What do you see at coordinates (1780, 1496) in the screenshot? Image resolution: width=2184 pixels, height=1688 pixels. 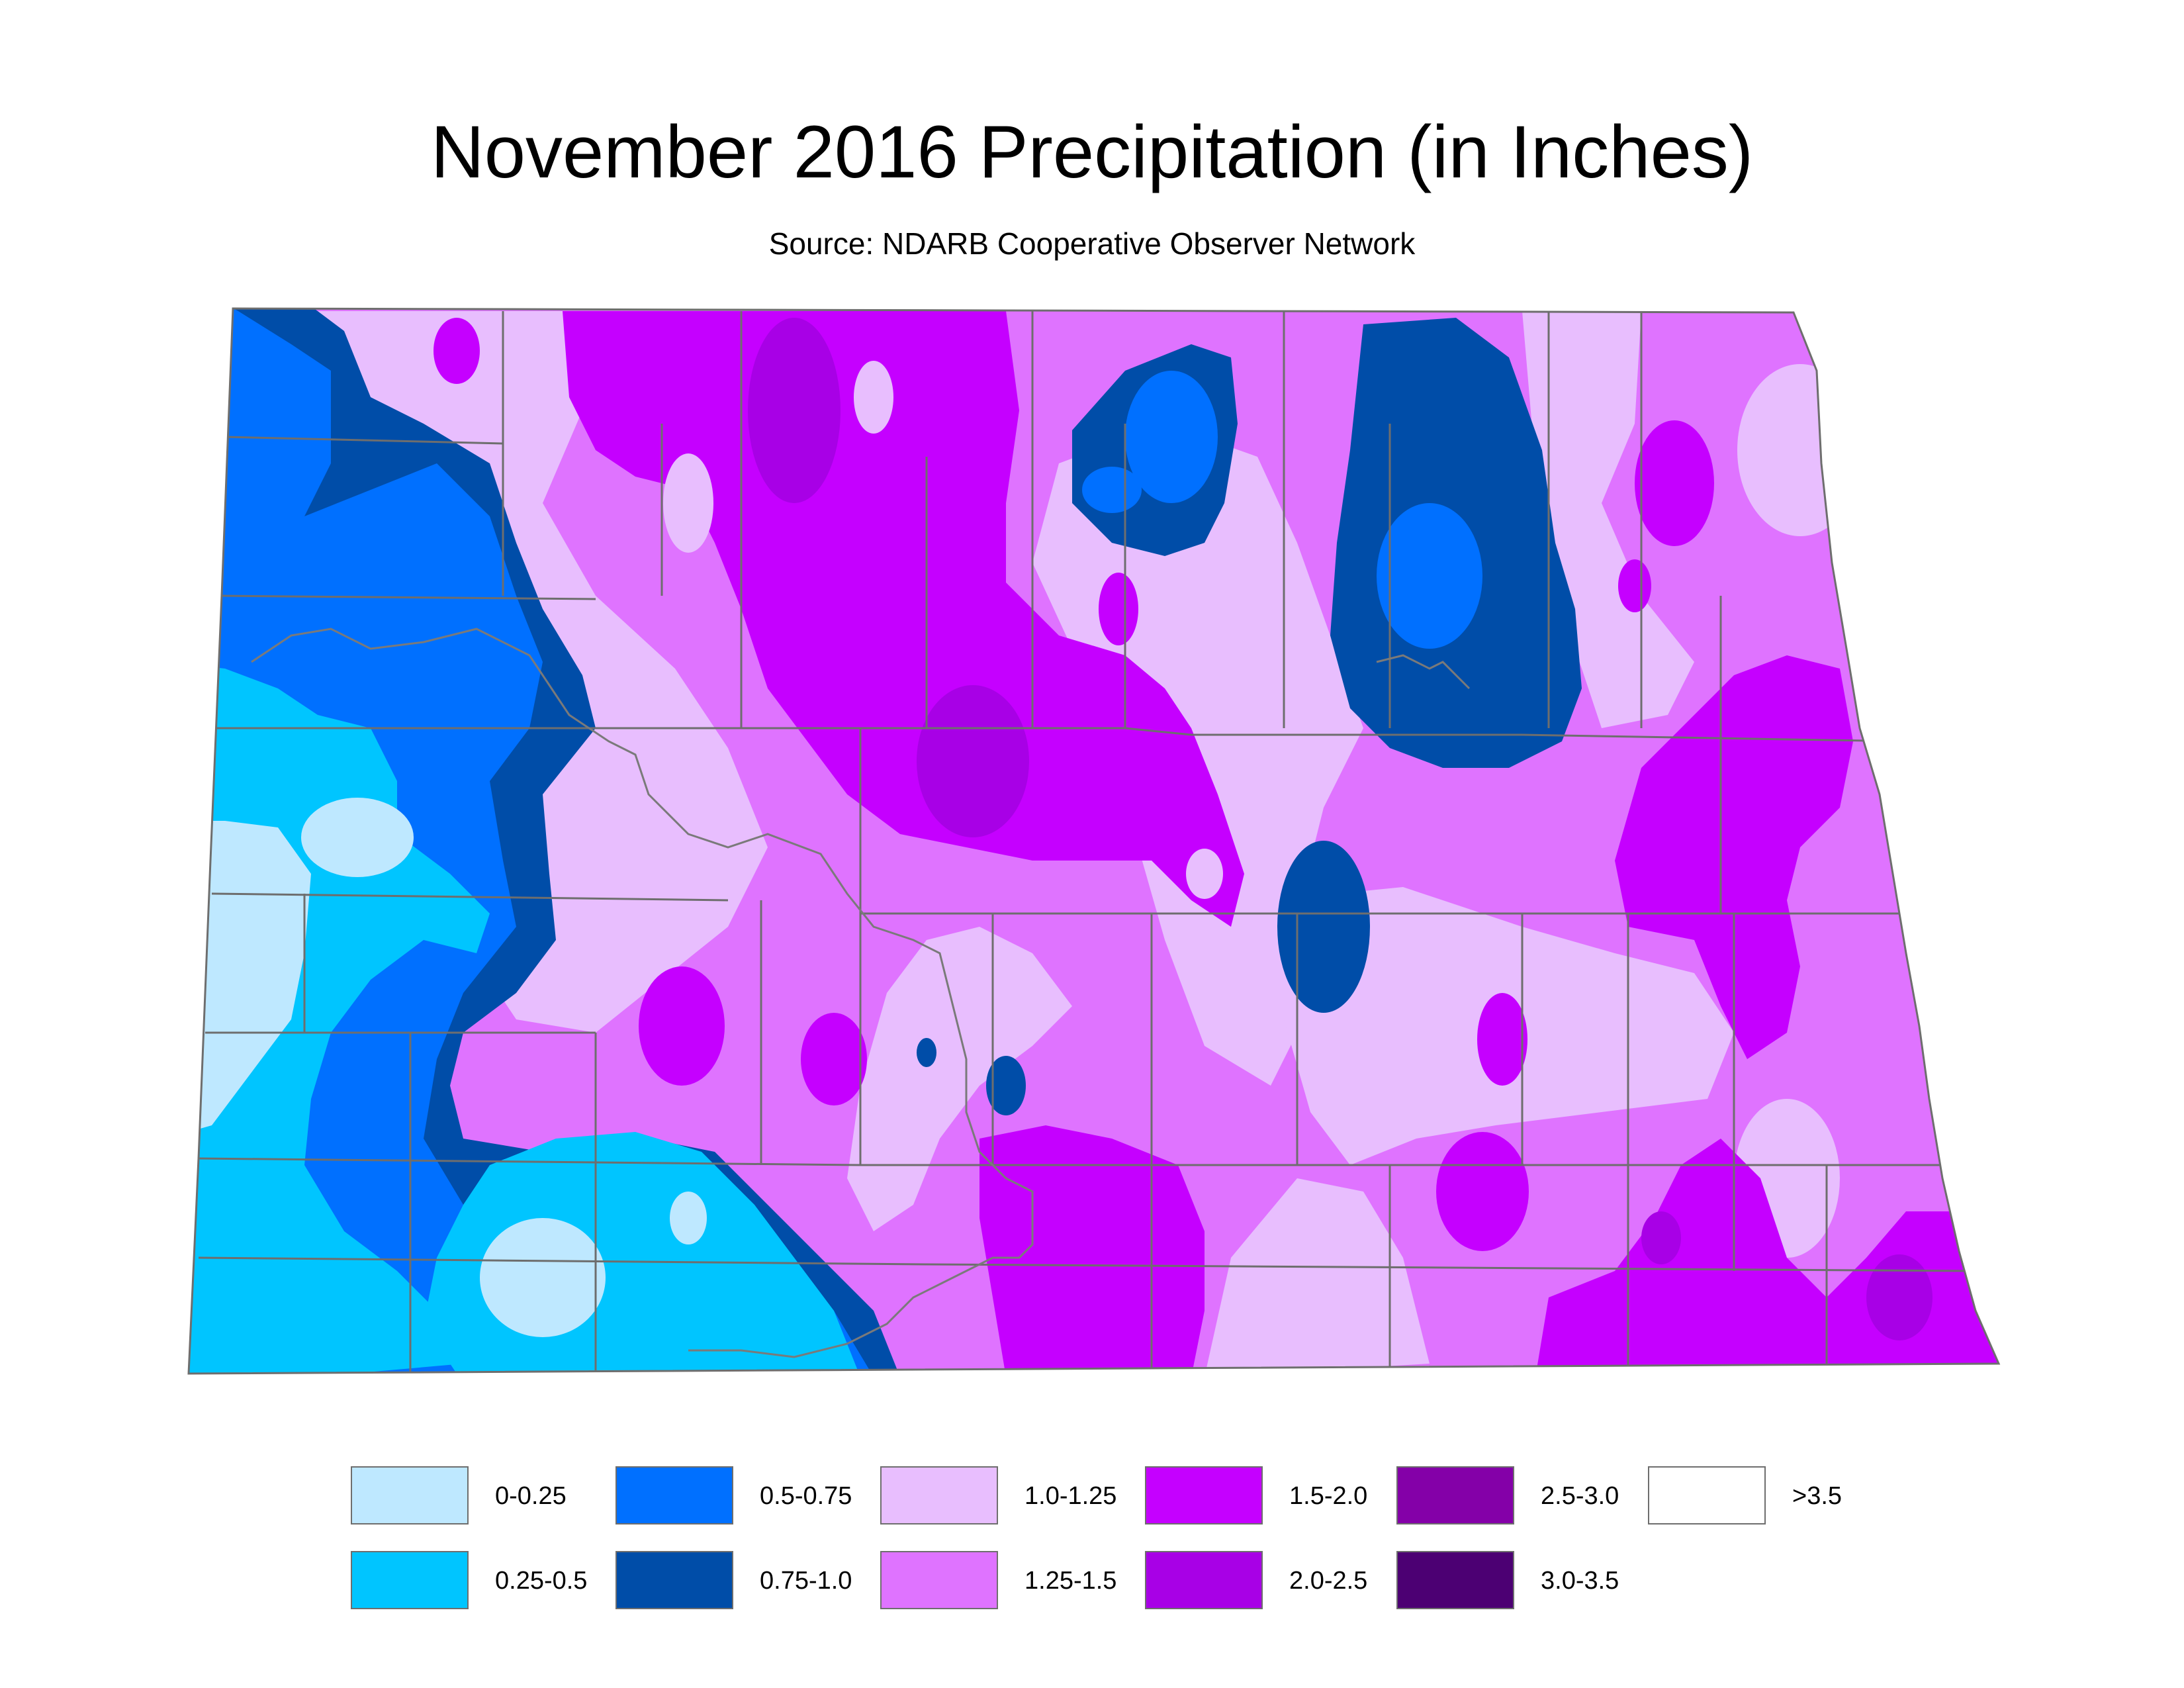 I see `legend-item: >3.5` at bounding box center [1780, 1496].